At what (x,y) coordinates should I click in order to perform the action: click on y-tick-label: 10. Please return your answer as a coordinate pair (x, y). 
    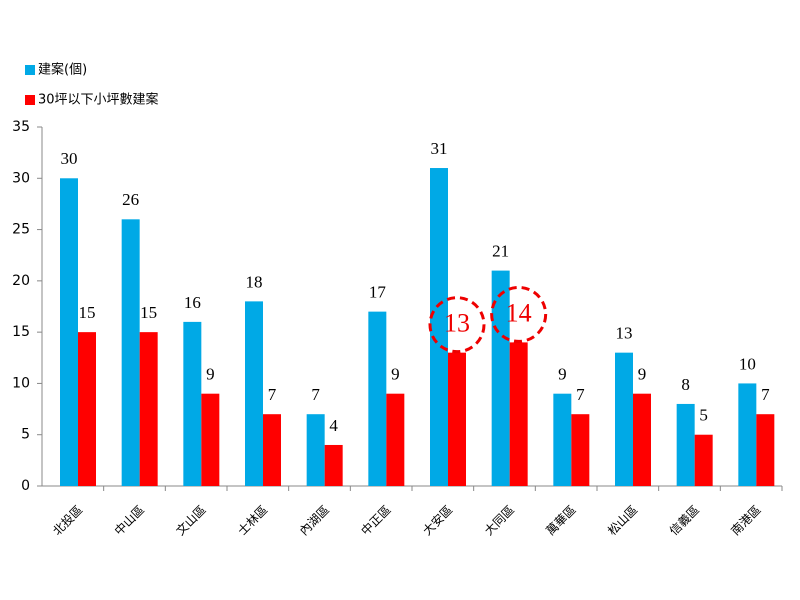
    Looking at the image, I should click on (21, 383).